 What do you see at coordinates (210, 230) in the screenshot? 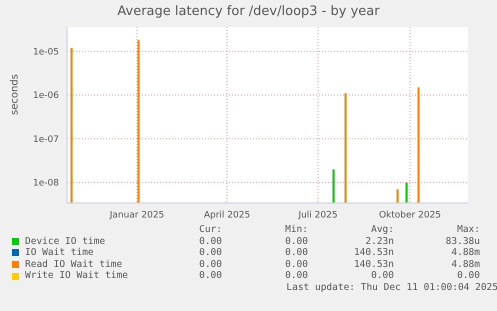
I see `text: Cur:` at bounding box center [210, 230].